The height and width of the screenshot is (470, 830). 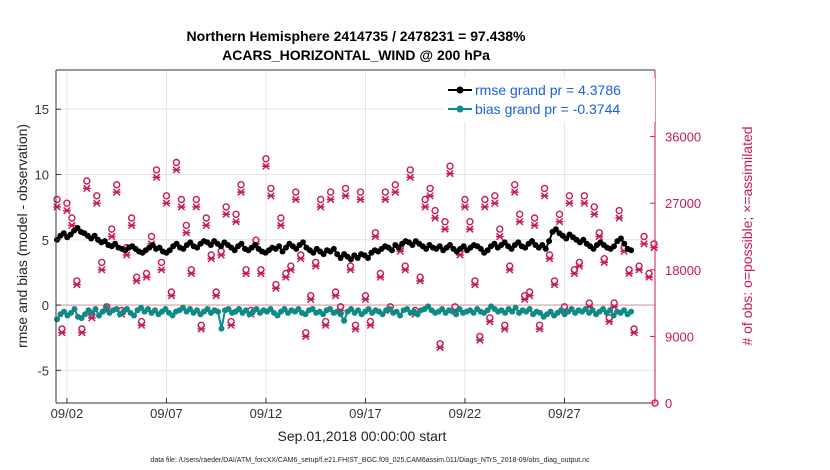 What do you see at coordinates (460, 109) in the screenshot?
I see `legend-bias-marker` at bounding box center [460, 109].